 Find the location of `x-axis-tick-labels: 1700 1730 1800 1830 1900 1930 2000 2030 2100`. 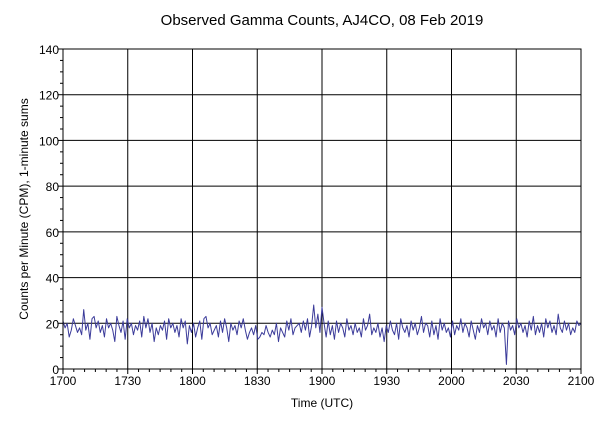

x-axis-tick-labels: 1700 1730 1800 1830 1900 1930 2000 2030 2100 is located at coordinates (322, 381).